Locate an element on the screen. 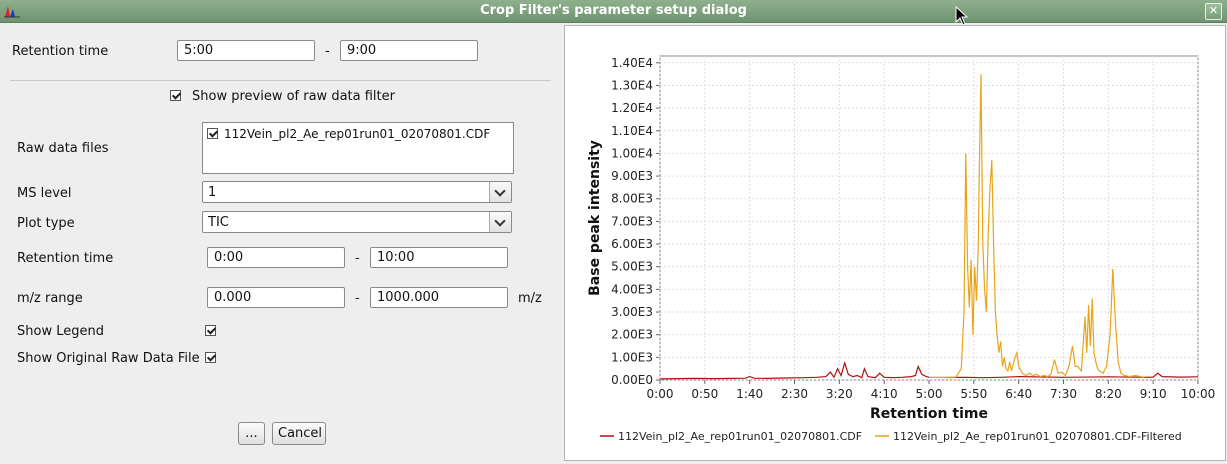  x-tick-label: 2:30 is located at coordinates (794, 394).